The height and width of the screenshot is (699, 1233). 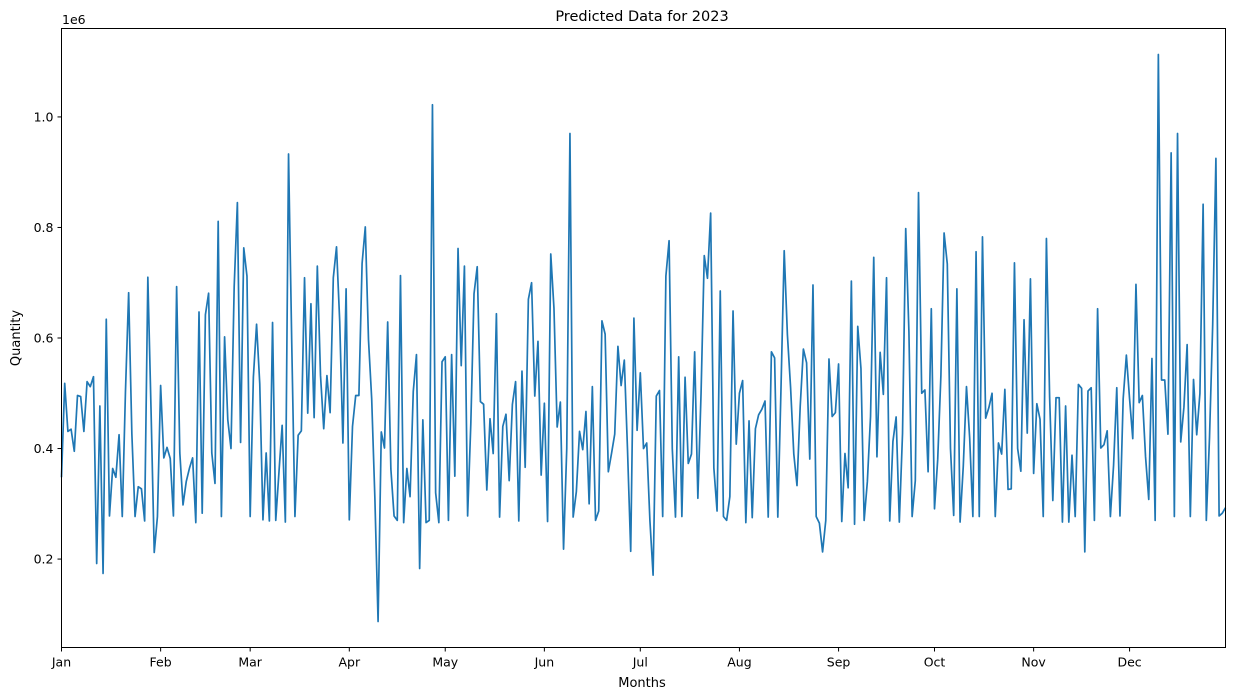 I want to click on y-tick-label: 0.8, so click(x=44, y=227).